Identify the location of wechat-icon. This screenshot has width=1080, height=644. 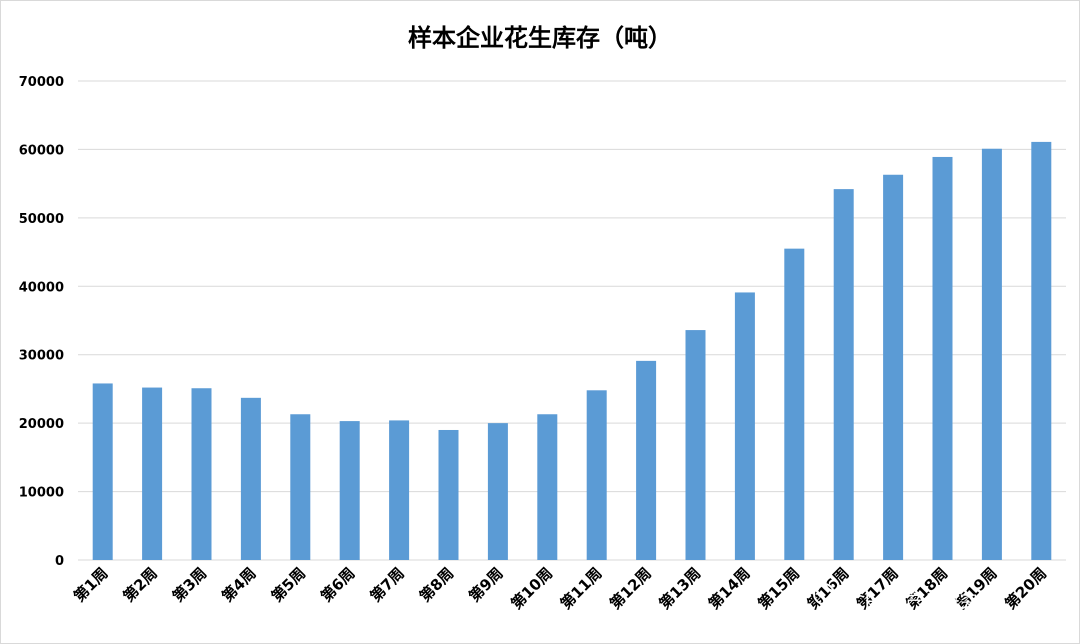
(829, 596).